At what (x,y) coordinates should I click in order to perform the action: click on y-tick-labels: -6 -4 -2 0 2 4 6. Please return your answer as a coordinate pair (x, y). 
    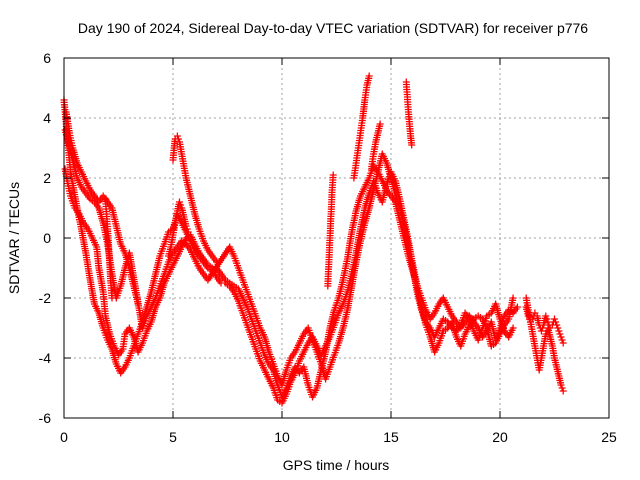
    Looking at the image, I should click on (45, 238).